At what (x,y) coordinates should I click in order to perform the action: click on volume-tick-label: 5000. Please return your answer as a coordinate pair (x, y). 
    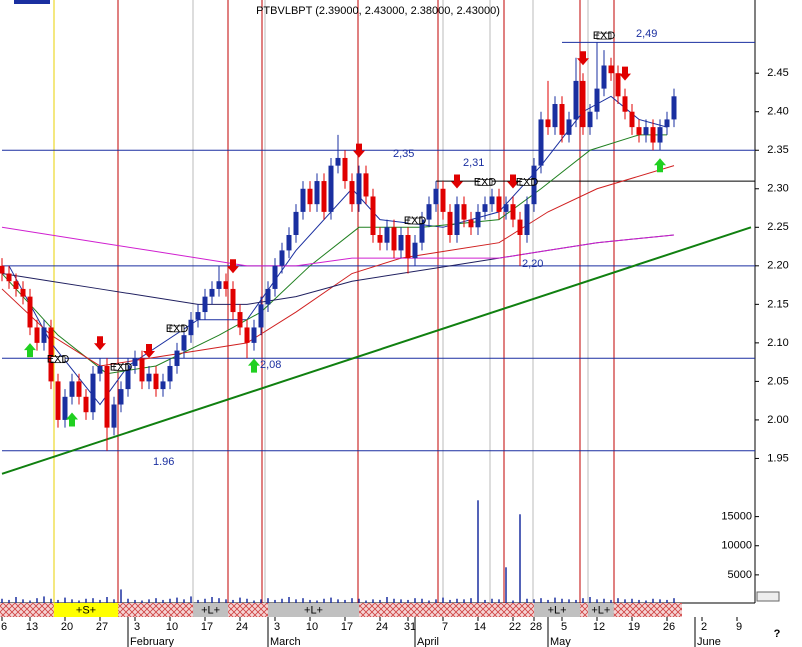
    Looking at the image, I should click on (740, 575).